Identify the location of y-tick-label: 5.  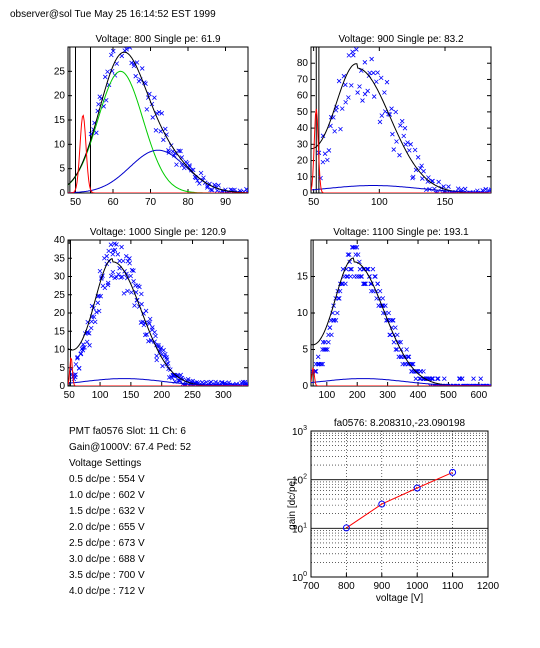
(305, 350).